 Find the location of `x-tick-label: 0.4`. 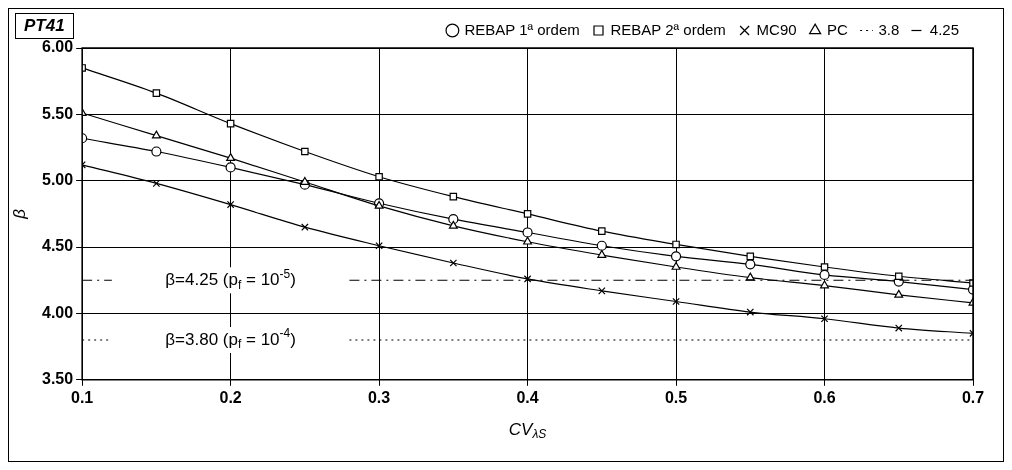

x-tick-label: 0.4 is located at coordinates (527, 397).